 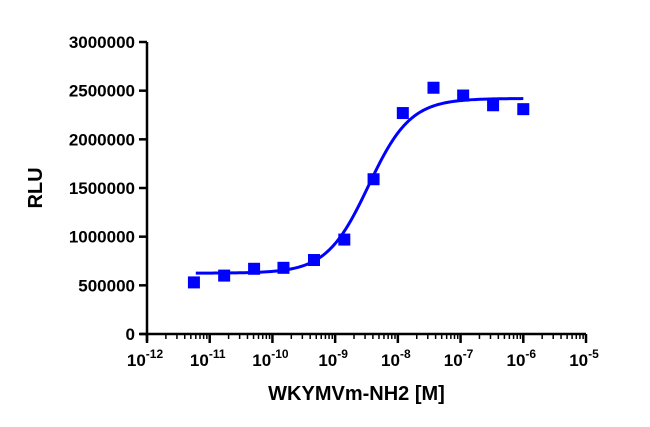 What do you see at coordinates (102, 188) in the screenshot?
I see `y-tick-label: 1500000` at bounding box center [102, 188].